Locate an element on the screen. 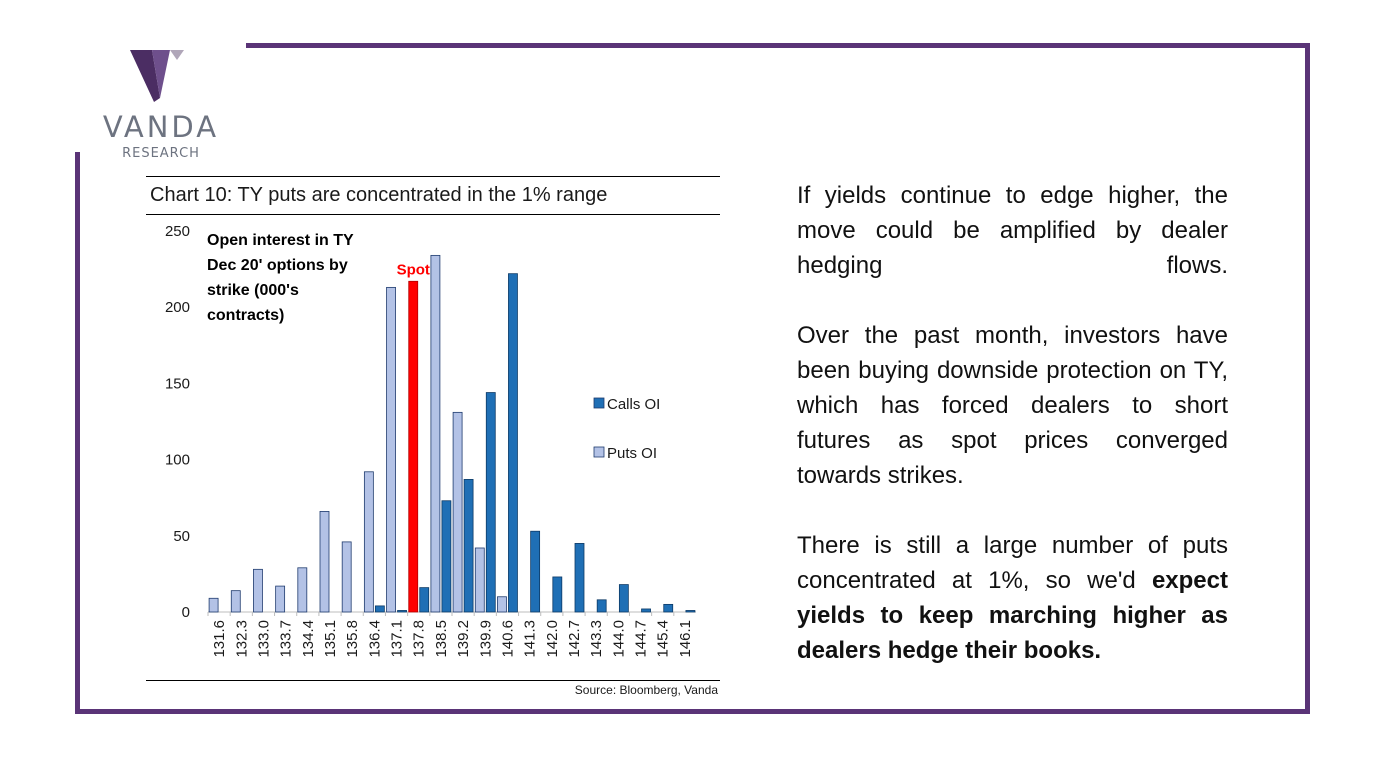  x-tick-label: 133.0 is located at coordinates (263, 639).